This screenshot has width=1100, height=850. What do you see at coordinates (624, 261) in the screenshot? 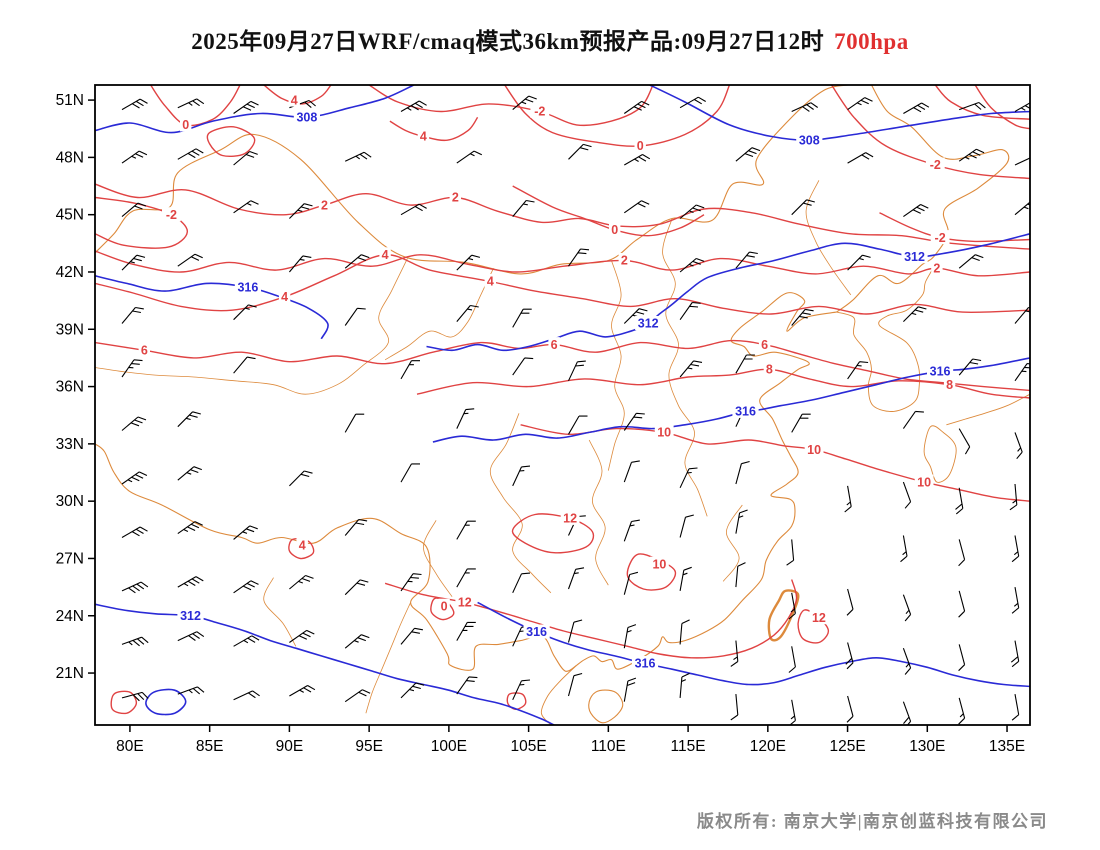
I see `contour-label: 2` at bounding box center [624, 261].